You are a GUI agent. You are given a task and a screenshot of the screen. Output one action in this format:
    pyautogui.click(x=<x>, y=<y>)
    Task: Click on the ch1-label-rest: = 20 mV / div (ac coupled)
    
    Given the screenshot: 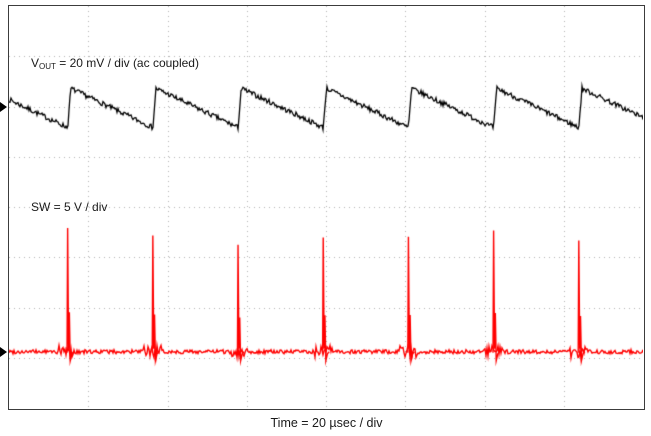 What is the action you would take?
    pyautogui.click(x=127, y=63)
    